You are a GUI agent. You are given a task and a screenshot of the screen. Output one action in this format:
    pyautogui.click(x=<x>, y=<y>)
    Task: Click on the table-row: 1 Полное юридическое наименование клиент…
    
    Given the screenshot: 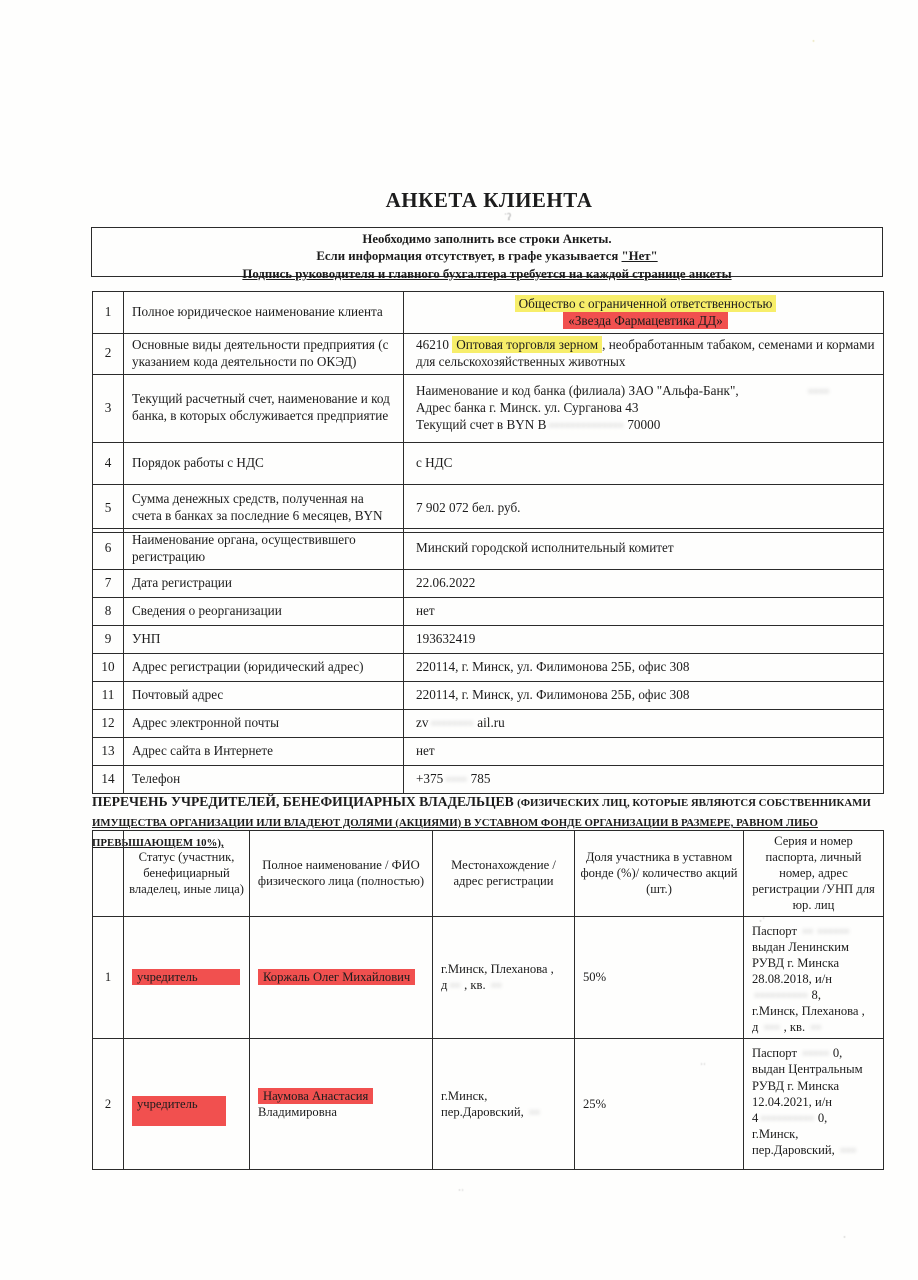 What is the action you would take?
    pyautogui.click(x=488, y=312)
    